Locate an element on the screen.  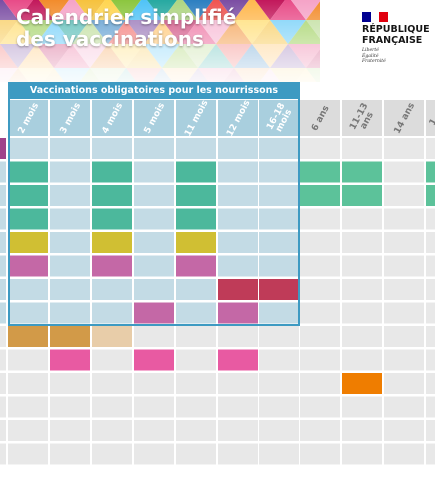
logo-motto: Liberté Égalité Fraternité is located at coordinates (397, 56).